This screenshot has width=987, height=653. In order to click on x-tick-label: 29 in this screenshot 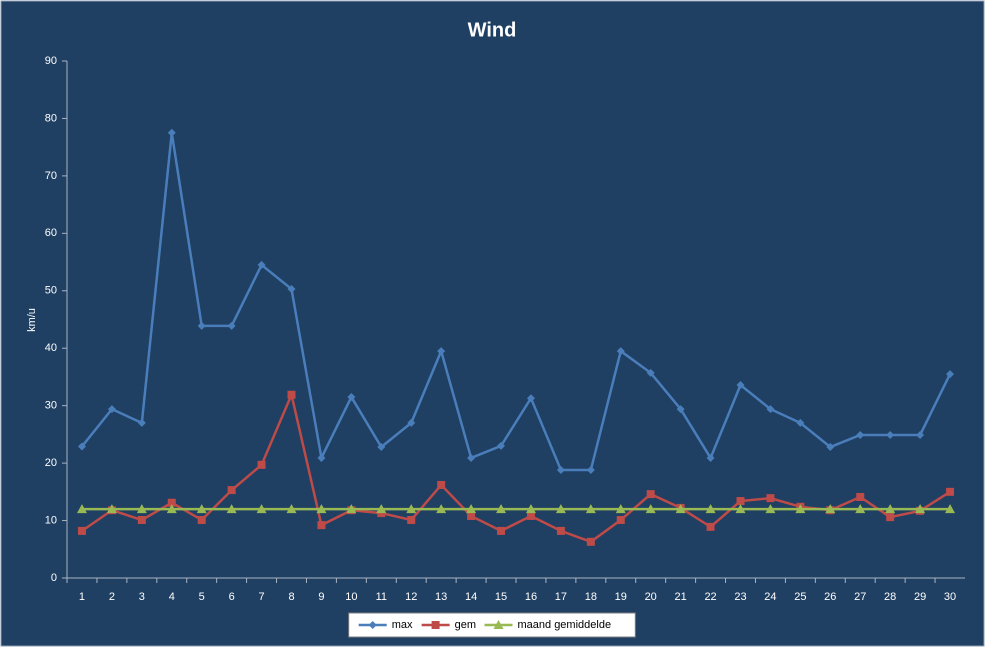, I will do `click(920, 597)`.